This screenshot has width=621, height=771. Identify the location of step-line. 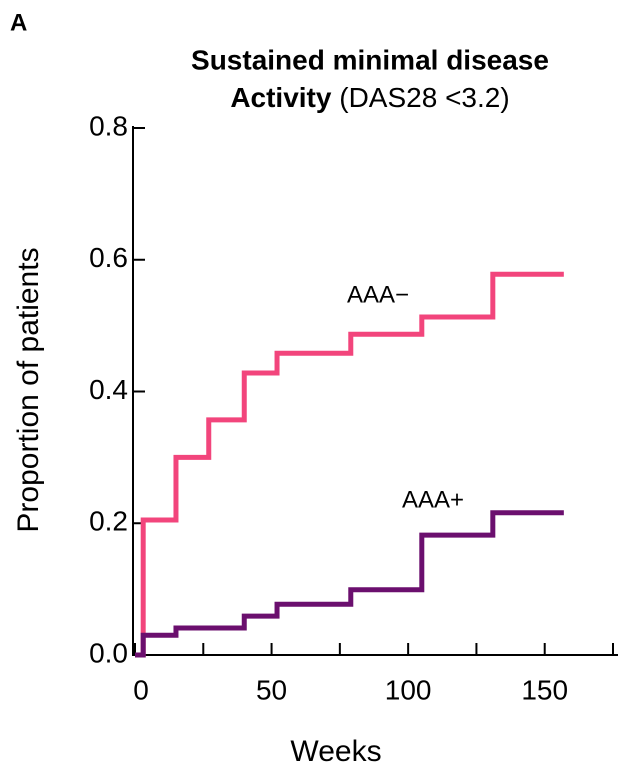
(349, 584).